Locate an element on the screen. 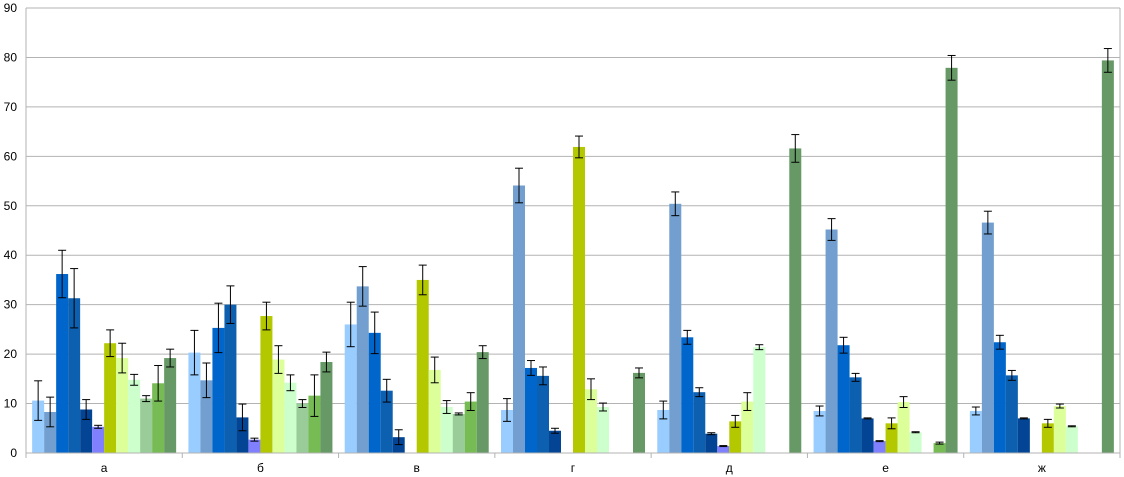 This screenshot has height=477, width=1124. x-tick-label: в is located at coordinates (417, 468).